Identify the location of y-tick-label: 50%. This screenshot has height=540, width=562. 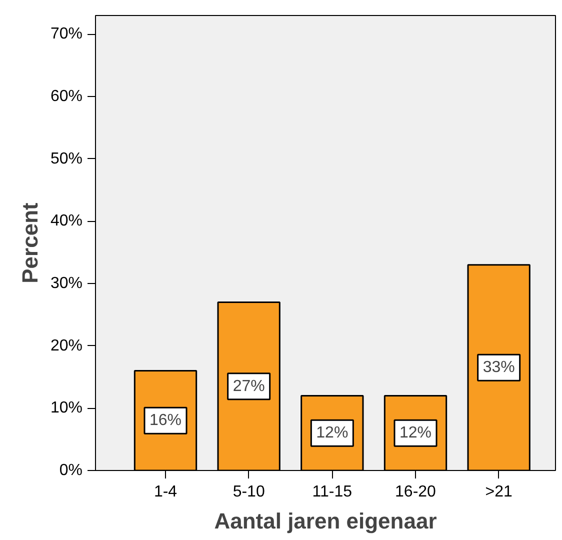
(66, 159).